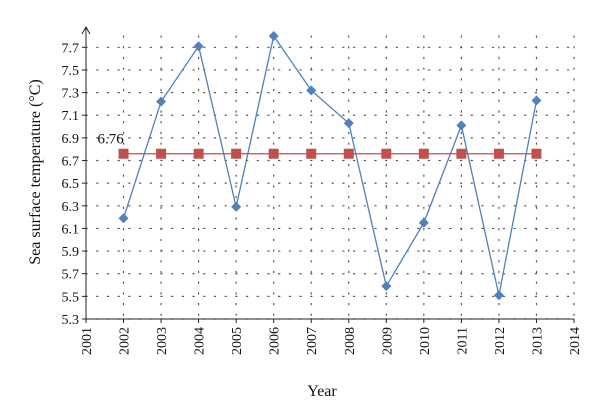  Describe the element at coordinates (350, 341) in the screenshot. I see `x-tick-label: 2008` at that location.